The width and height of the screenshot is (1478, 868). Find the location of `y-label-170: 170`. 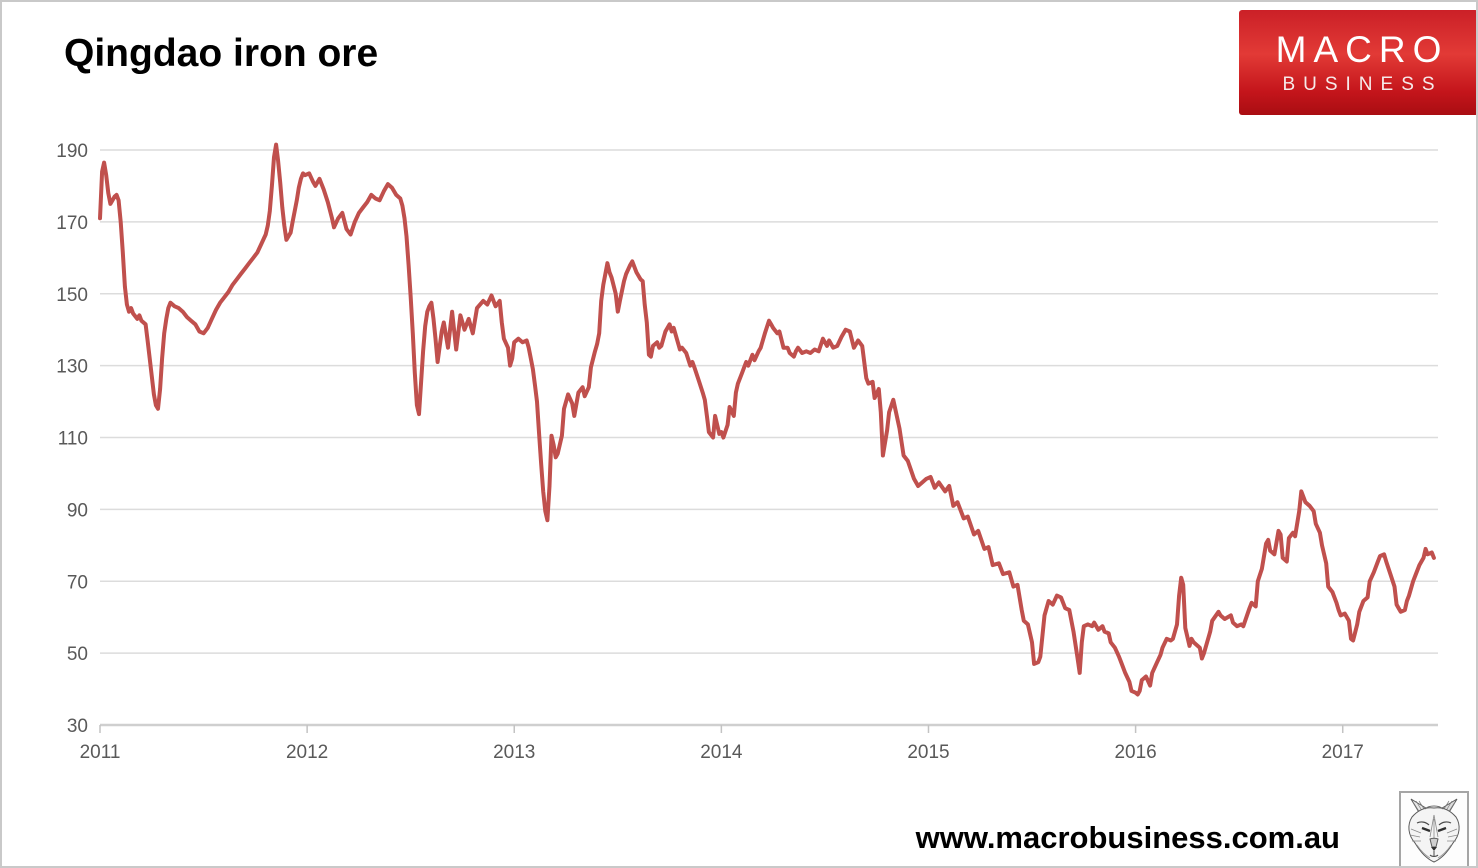

y-label-170: 170 is located at coordinates (72, 223).